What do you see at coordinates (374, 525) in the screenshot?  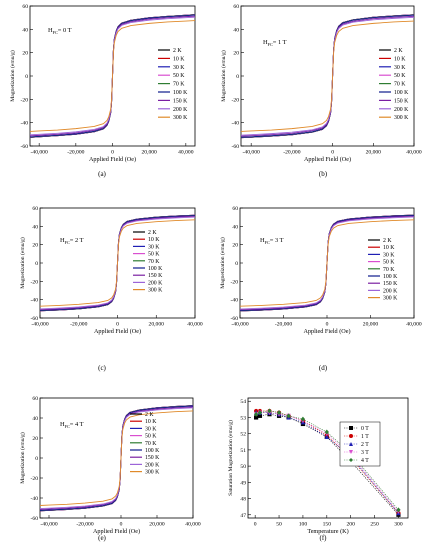 I see `x-tick-label: 250` at bounding box center [374, 525].